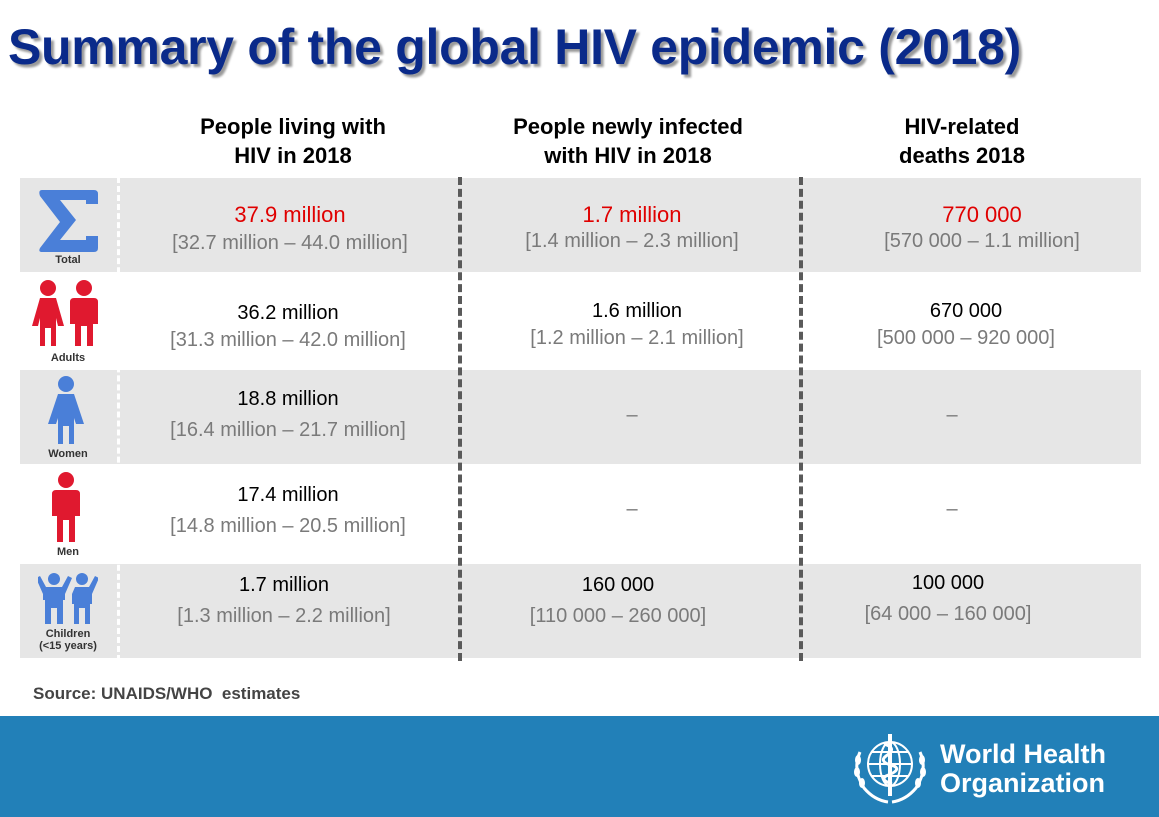 The height and width of the screenshot is (817, 1159). Describe the element at coordinates (628, 141) in the screenshot. I see `column-header-new-infections: People newly infected with HIV in 2018` at that location.